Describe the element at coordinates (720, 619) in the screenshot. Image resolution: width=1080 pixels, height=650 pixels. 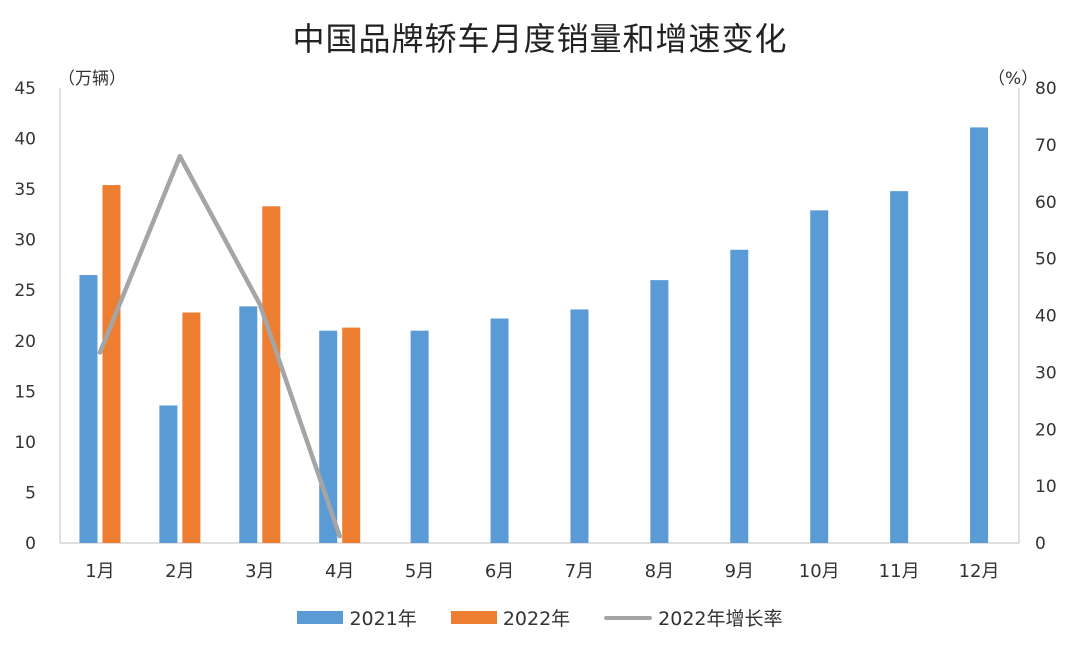
I see `legend-label-growth: 2022年增长率` at that location.